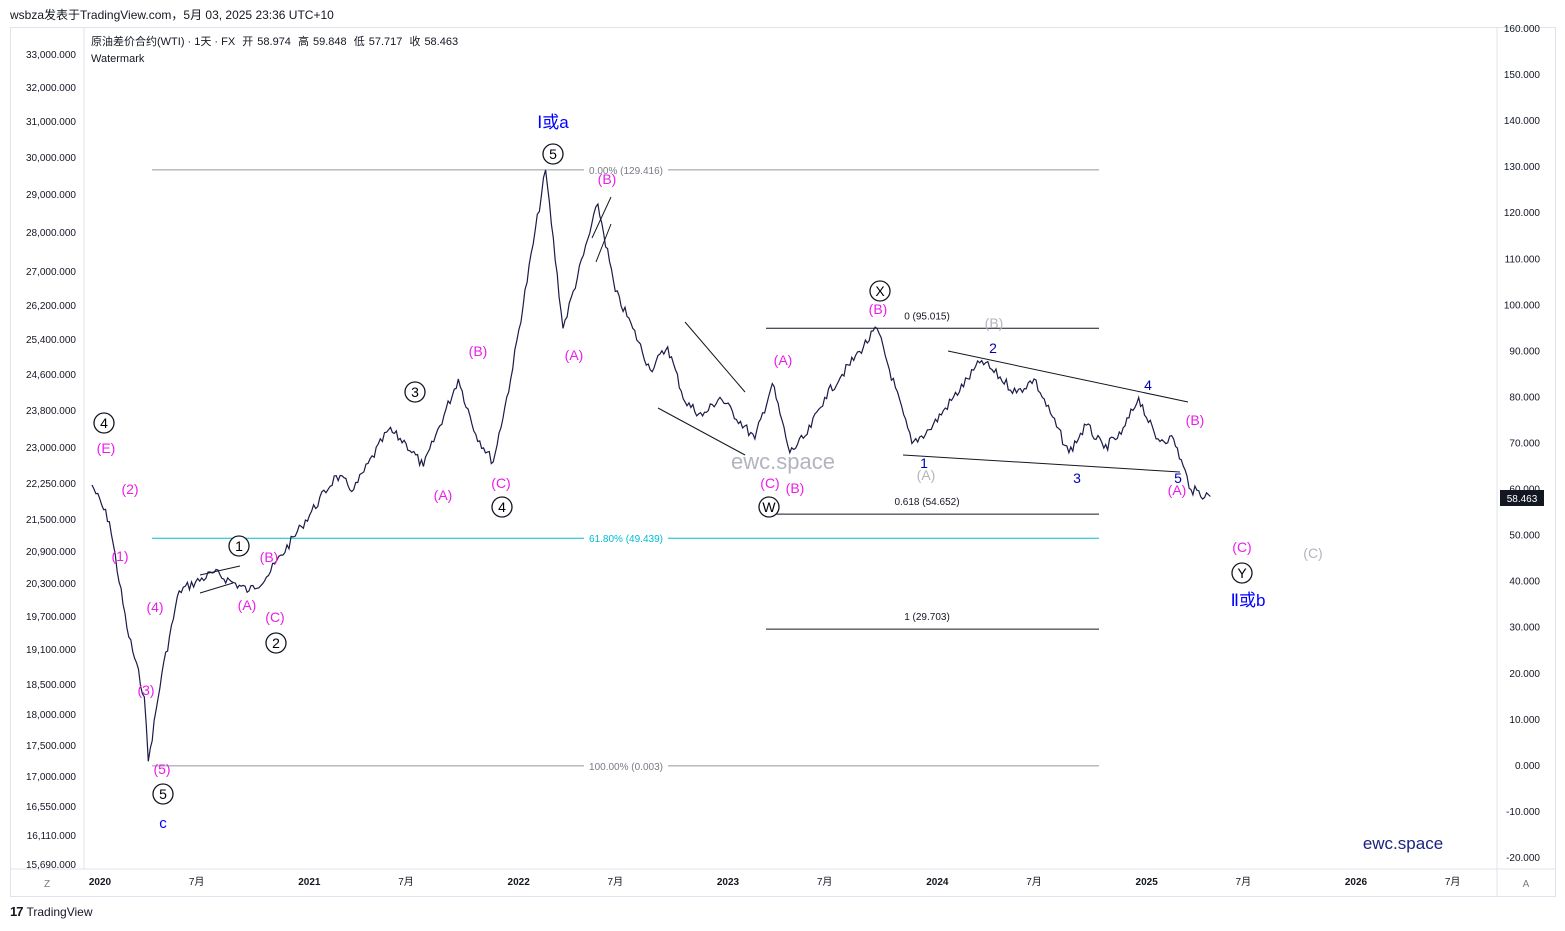 The image size is (1565, 931). What do you see at coordinates (1077, 478) in the screenshot?
I see `triangle-leg-label: 3` at bounding box center [1077, 478].